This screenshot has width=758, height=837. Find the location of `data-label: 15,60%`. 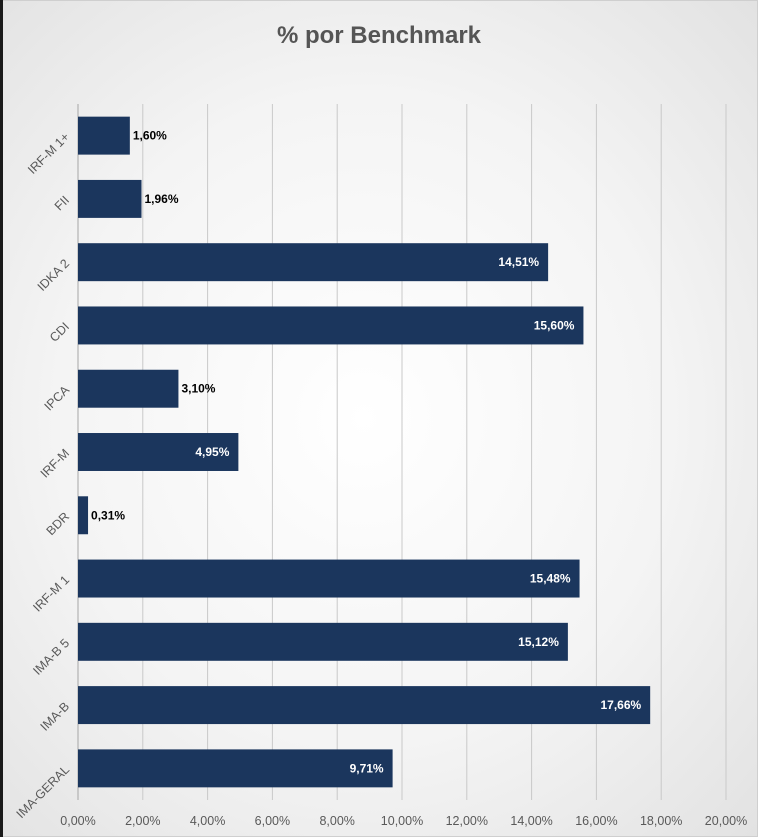

data-label: 15,60% is located at coordinates (554, 325).